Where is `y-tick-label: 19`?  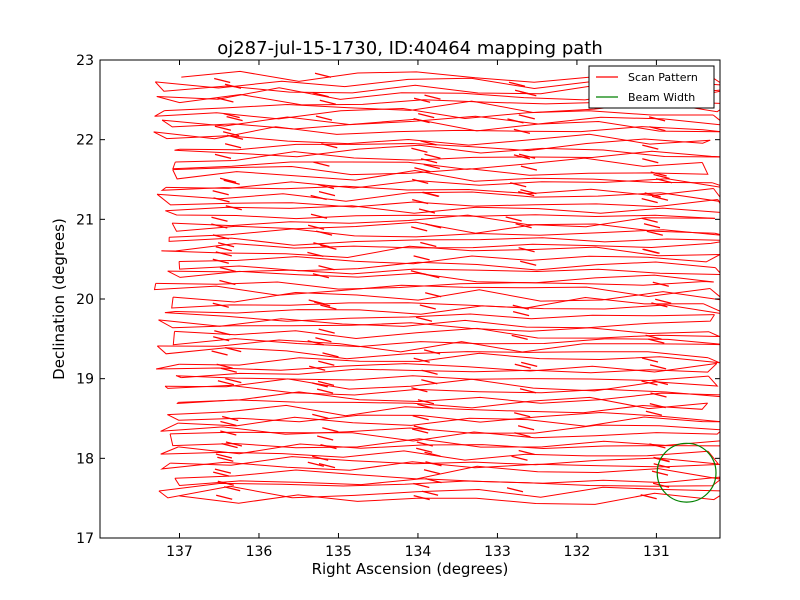 y-tick-label: 19 is located at coordinates (85, 380).